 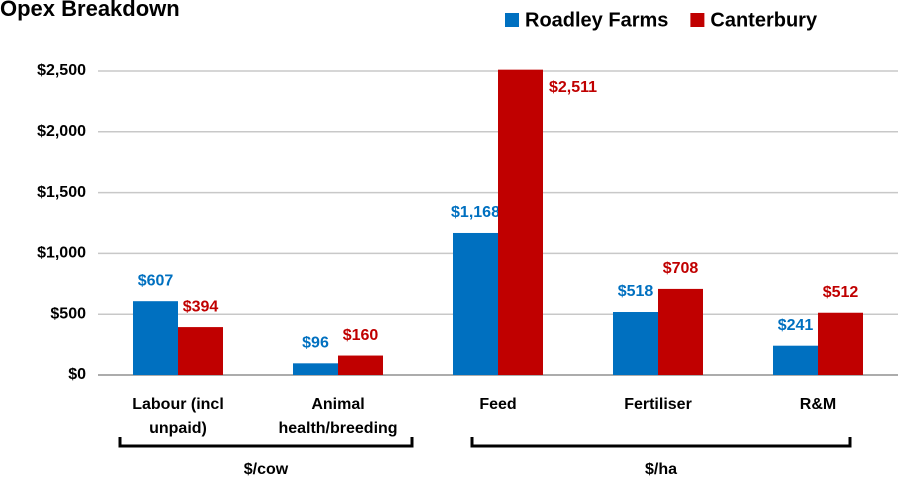 What do you see at coordinates (61, 70) in the screenshot?
I see `y-tick-label: $2,500` at bounding box center [61, 70].